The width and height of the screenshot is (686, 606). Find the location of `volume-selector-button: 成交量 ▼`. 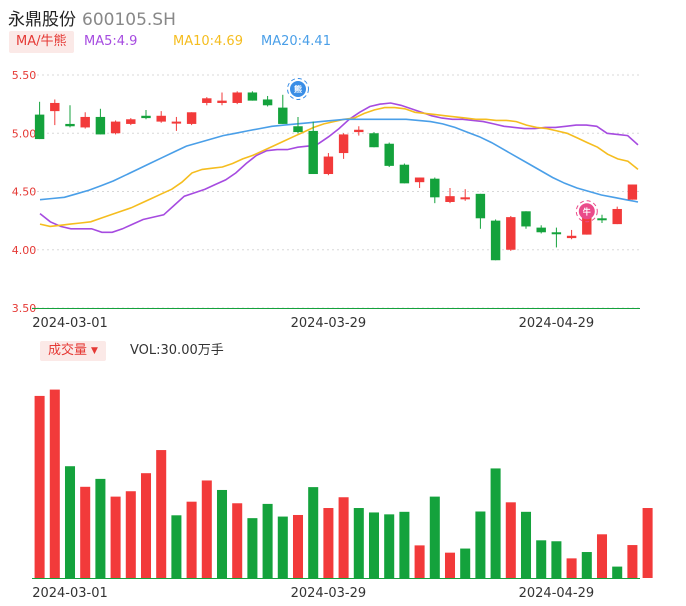

volume-selector-button: 成交量 ▼ is located at coordinates (73, 351).